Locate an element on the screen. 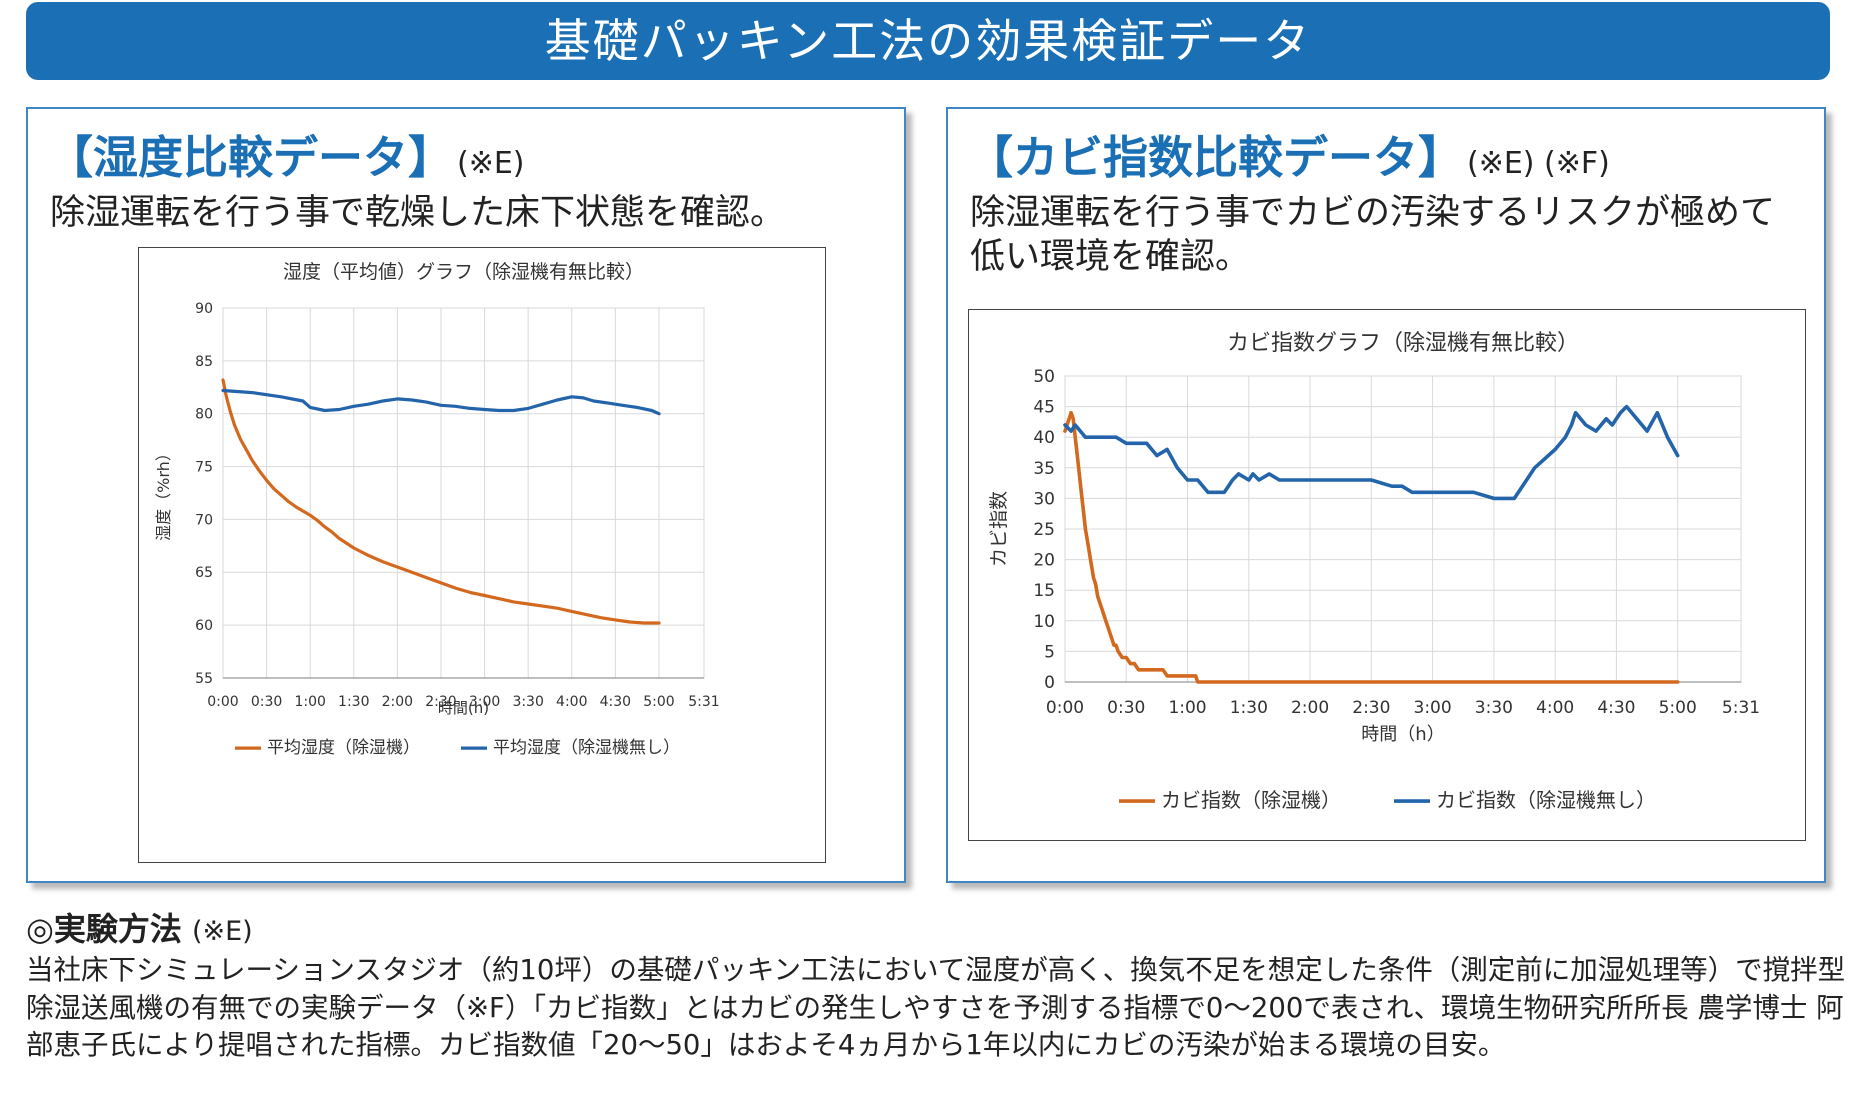  x-tick-label: 4:30 is located at coordinates (1616, 708).